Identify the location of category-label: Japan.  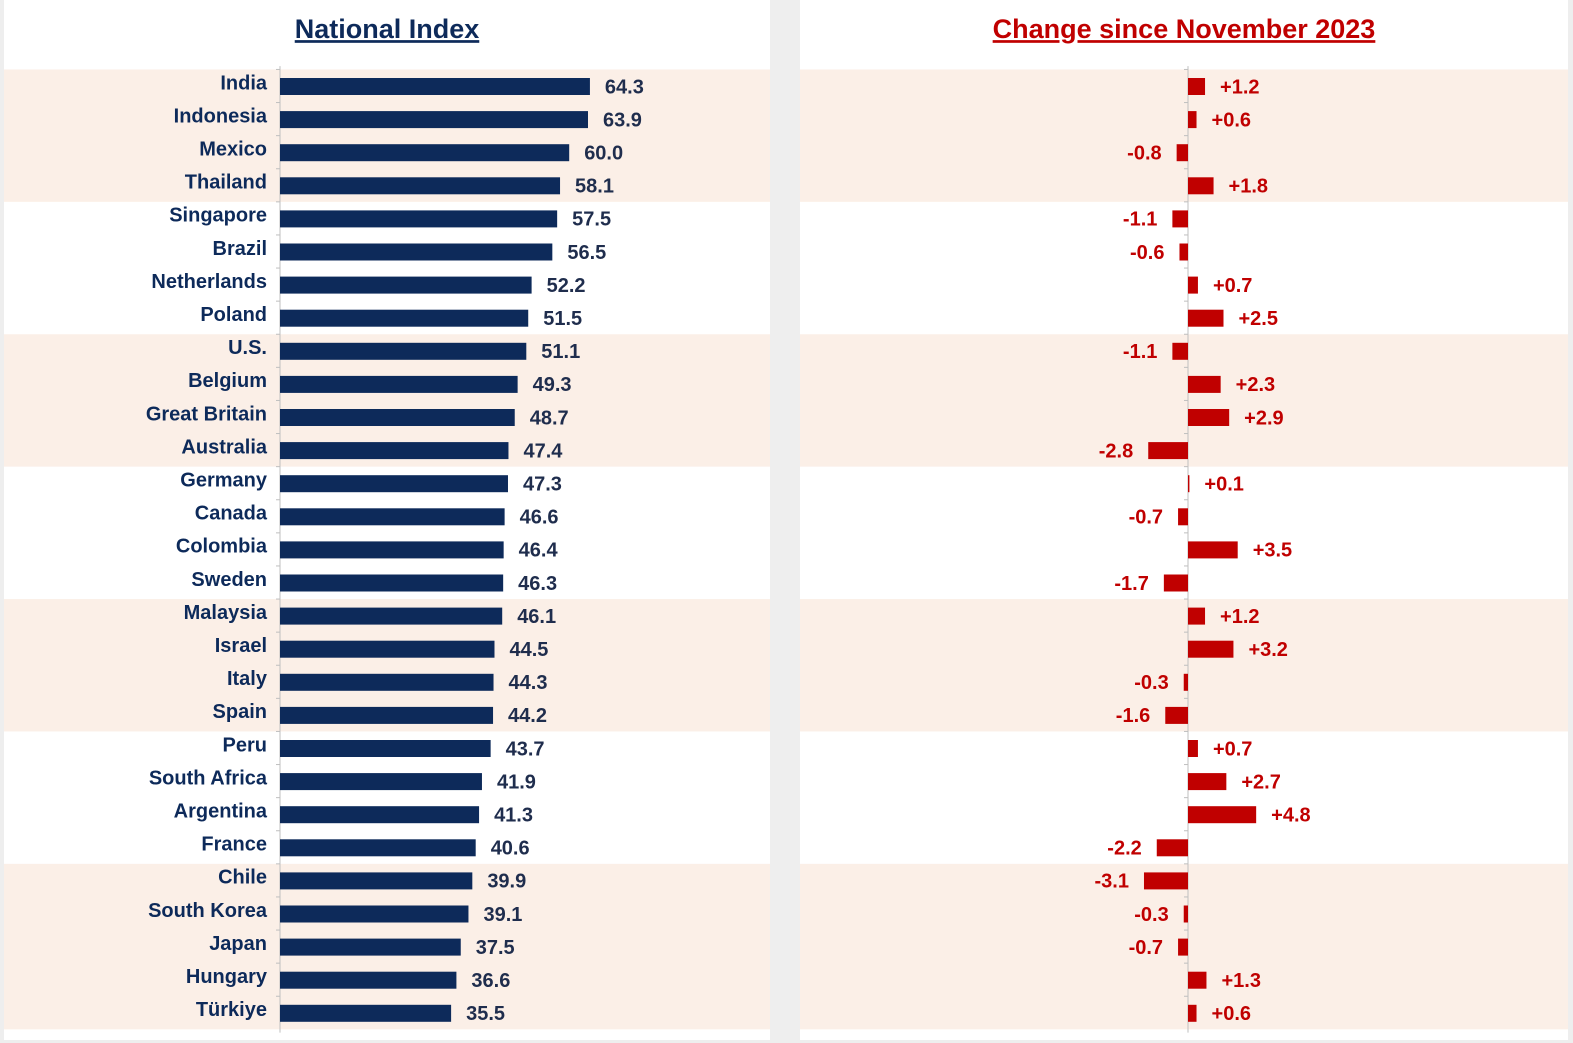
(238, 944).